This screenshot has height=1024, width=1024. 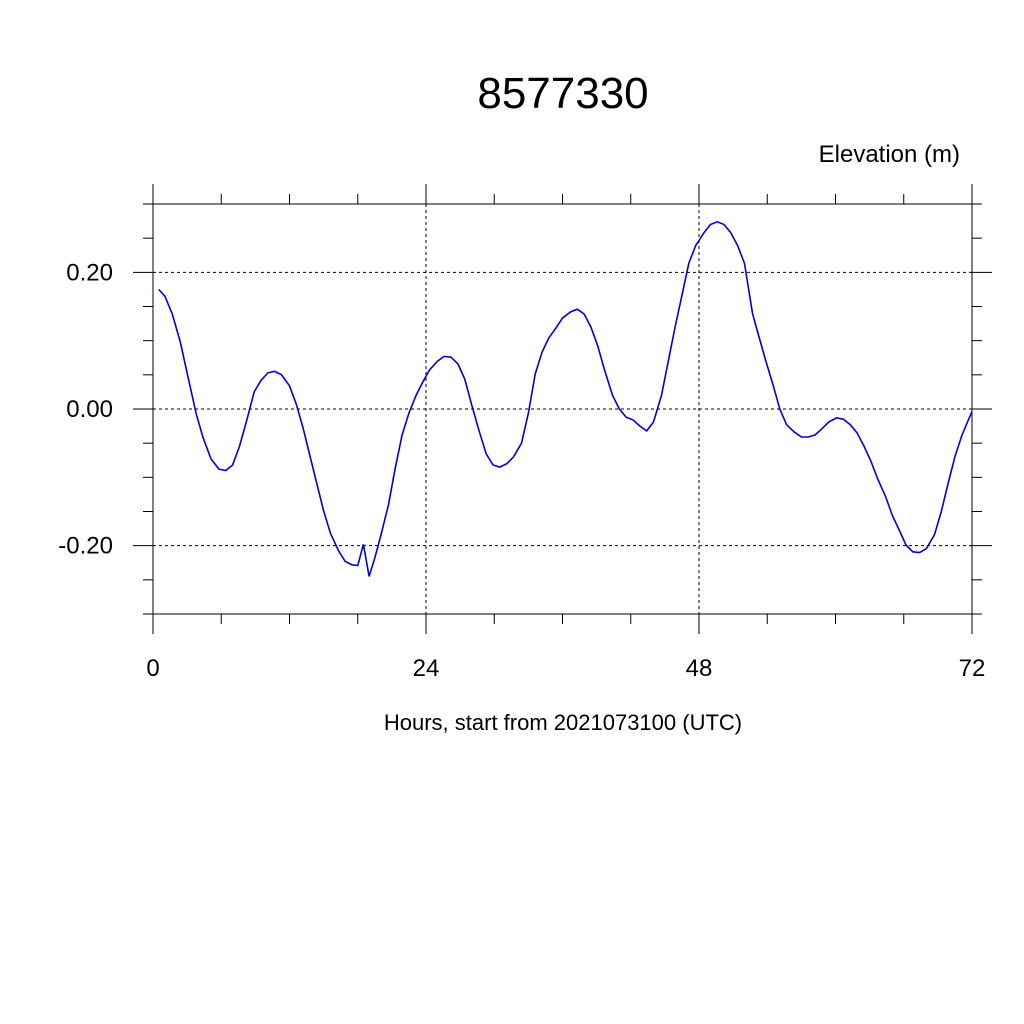 I want to click on x-tick-label: 72, so click(x=972, y=668).